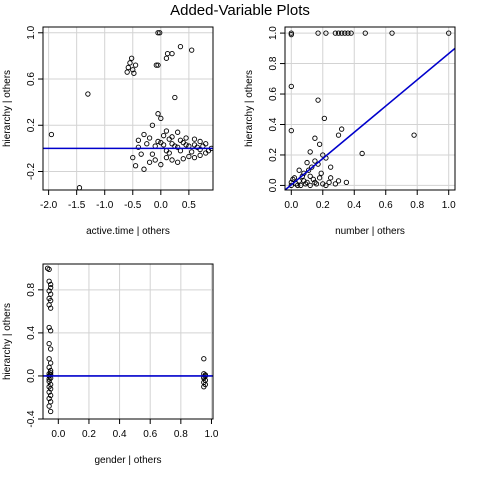 This screenshot has height=480, width=480. Describe the element at coordinates (127, 460) in the screenshot. I see `x-axis-label: gender | others` at that location.